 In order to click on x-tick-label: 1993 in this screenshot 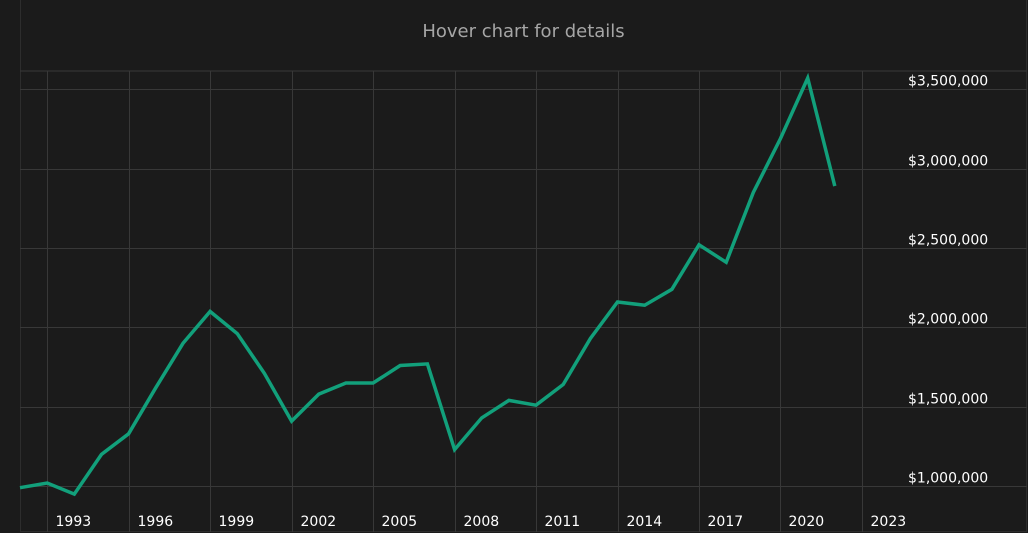, I will do `click(74, 522)`.